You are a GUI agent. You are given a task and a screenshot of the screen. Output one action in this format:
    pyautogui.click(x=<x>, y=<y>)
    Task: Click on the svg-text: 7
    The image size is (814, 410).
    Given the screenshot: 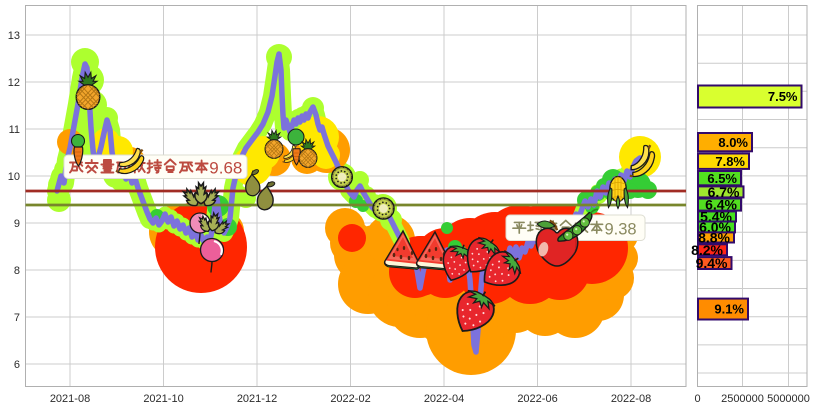 What is the action you would take?
    pyautogui.click(x=17, y=318)
    